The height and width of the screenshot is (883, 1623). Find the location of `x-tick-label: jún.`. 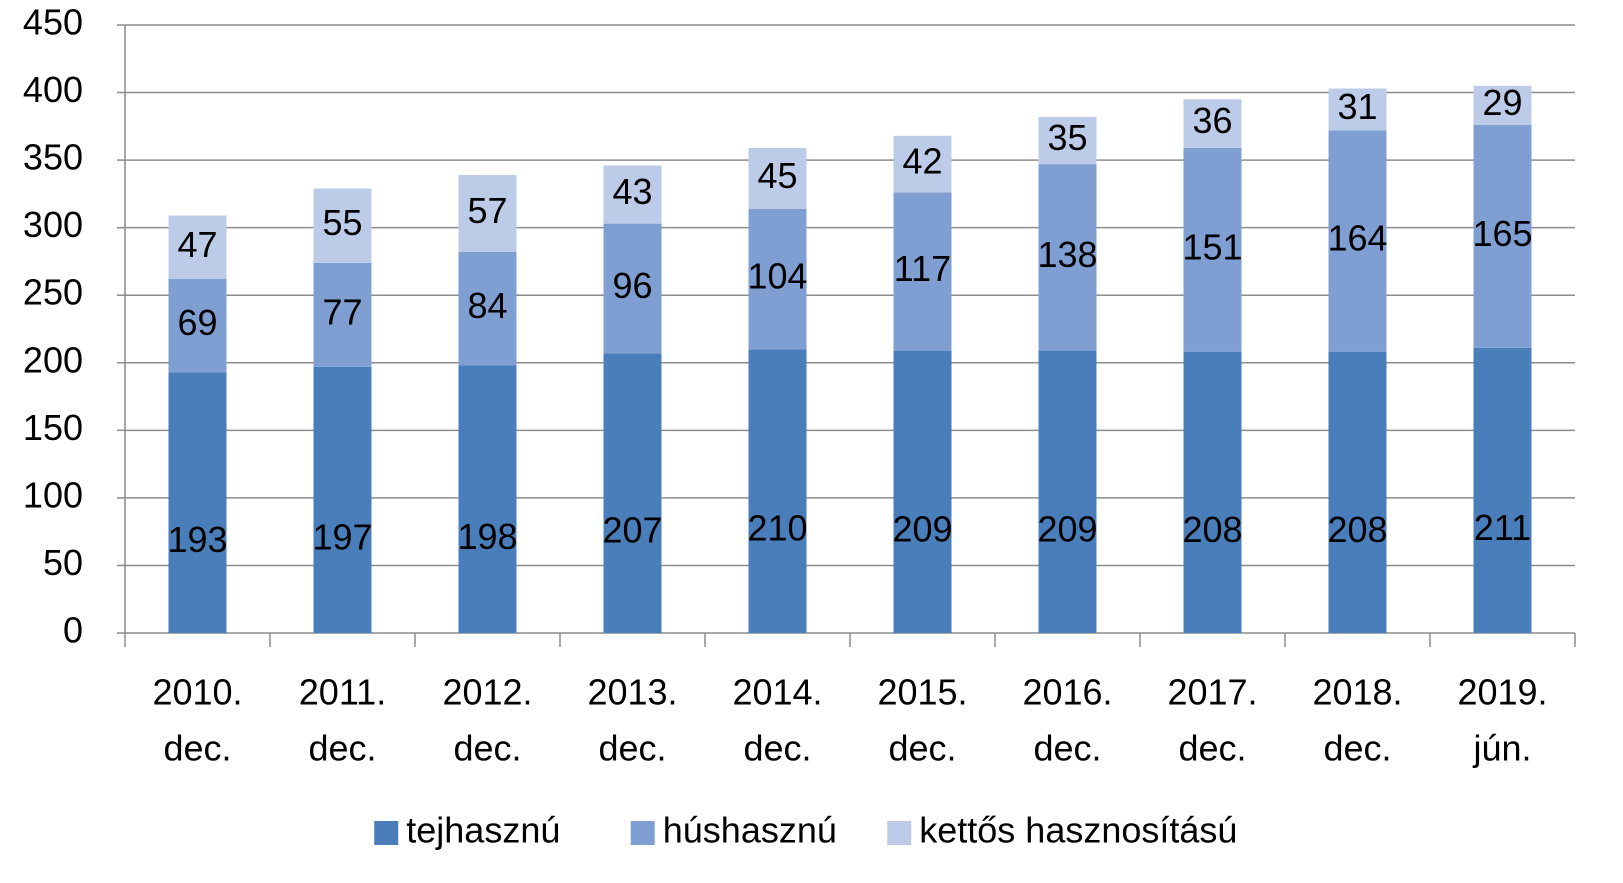

x-tick-label: jún. is located at coordinates (1501, 748).